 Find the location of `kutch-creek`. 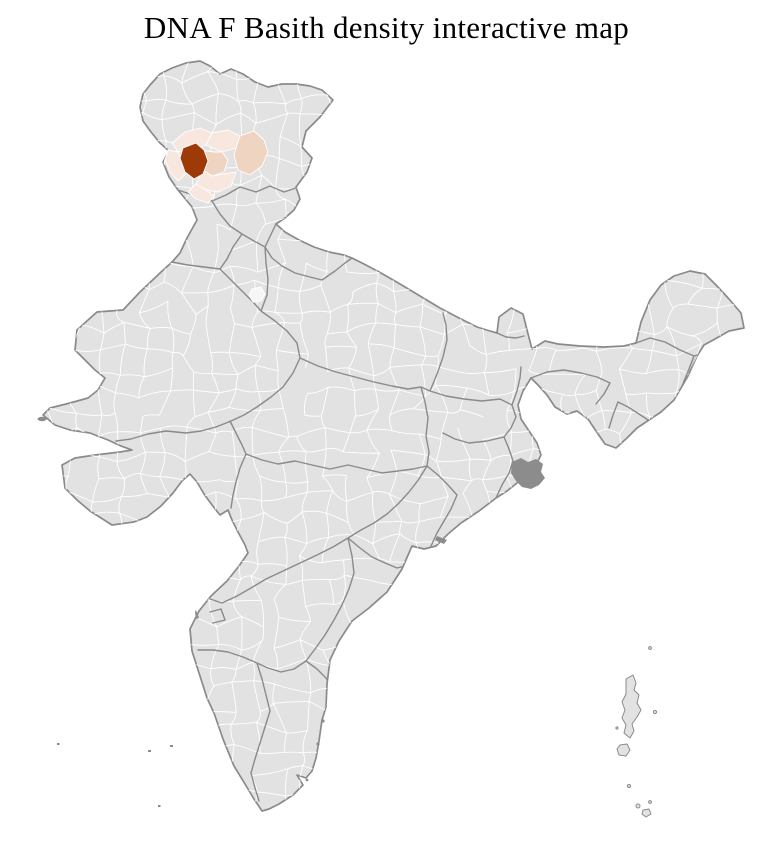

kutch-creek is located at coordinates (42, 419).